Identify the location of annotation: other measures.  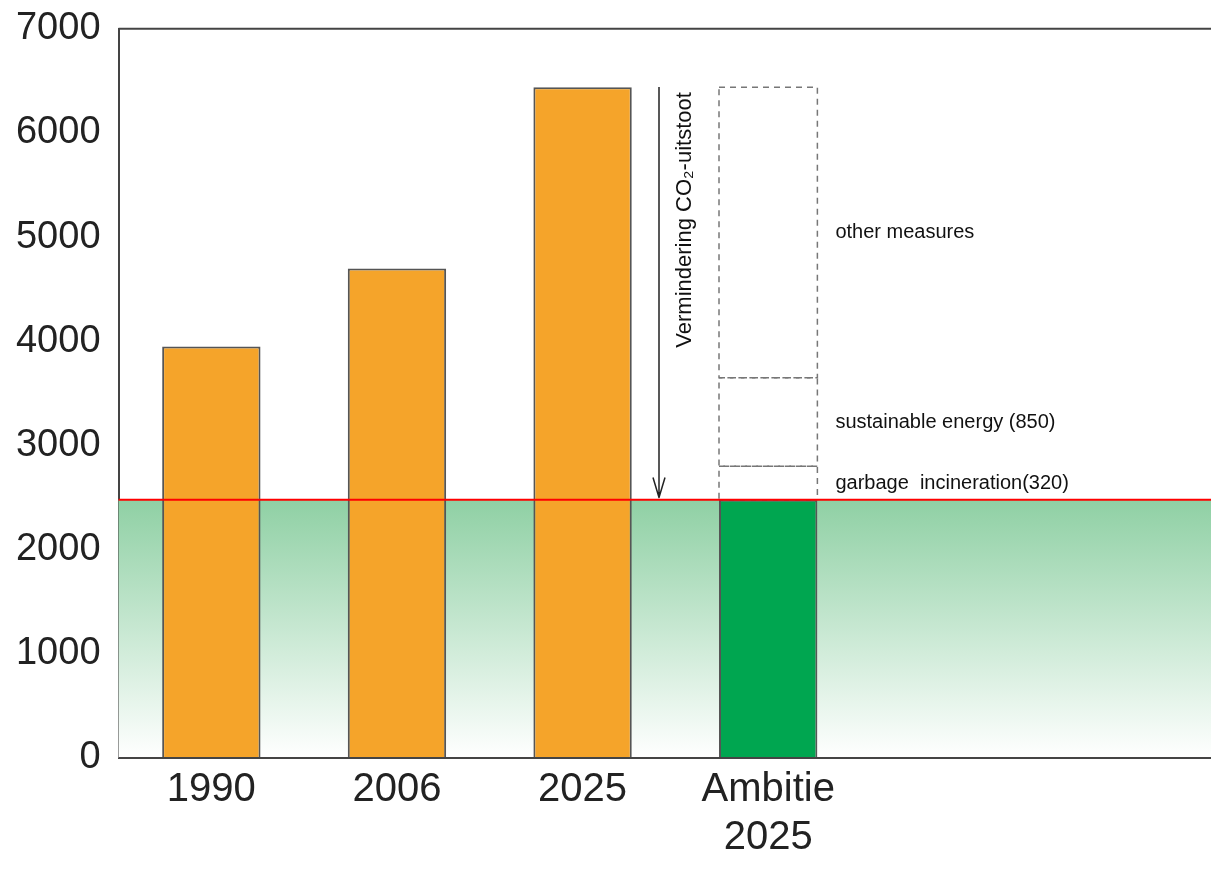
(905, 230).